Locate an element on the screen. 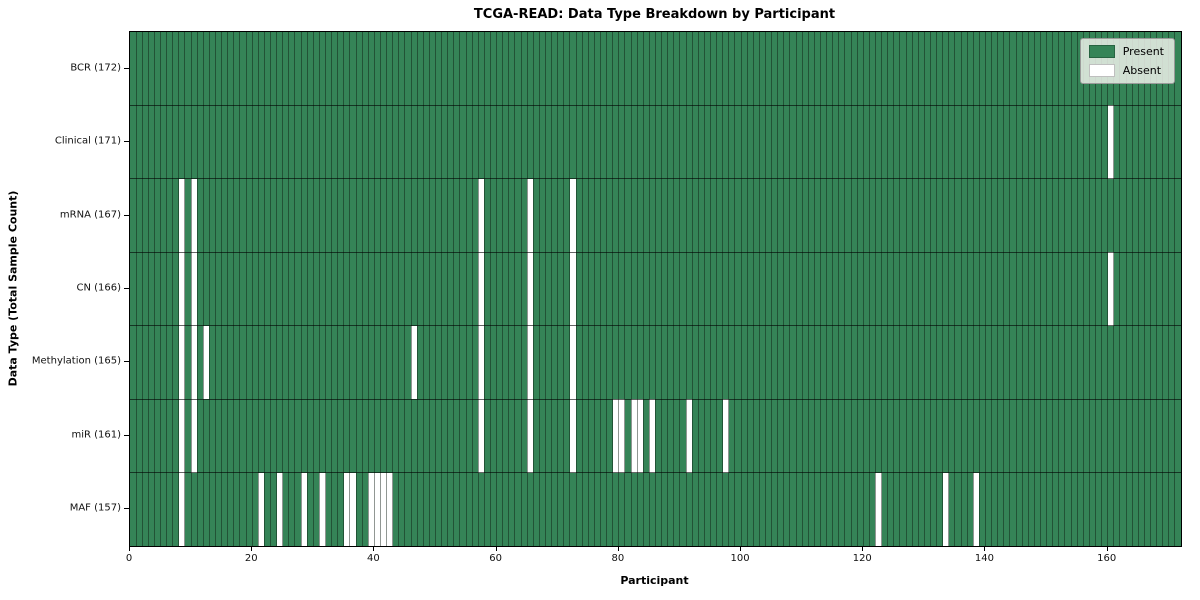 This screenshot has width=1200, height=600. x-tick-label: 140 is located at coordinates (984, 558).